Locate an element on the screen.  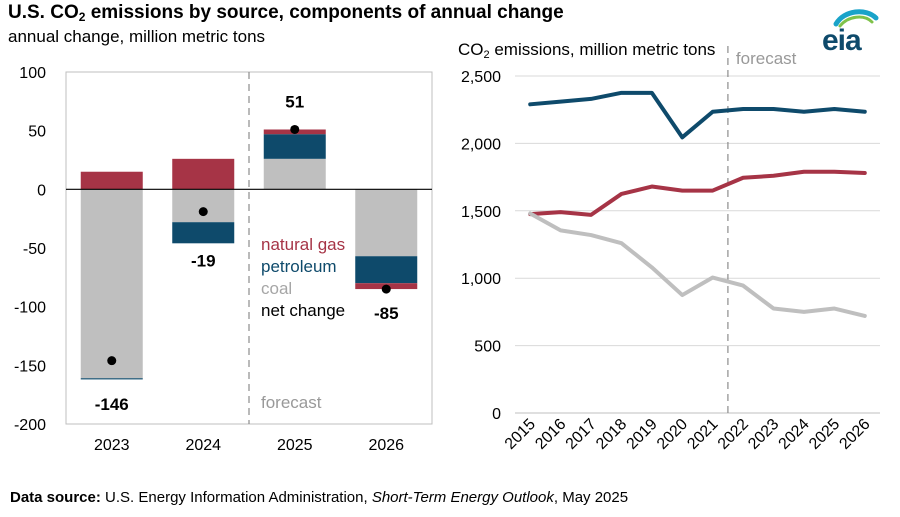
left-y-tick-label: 100 is located at coordinates (32, 73).